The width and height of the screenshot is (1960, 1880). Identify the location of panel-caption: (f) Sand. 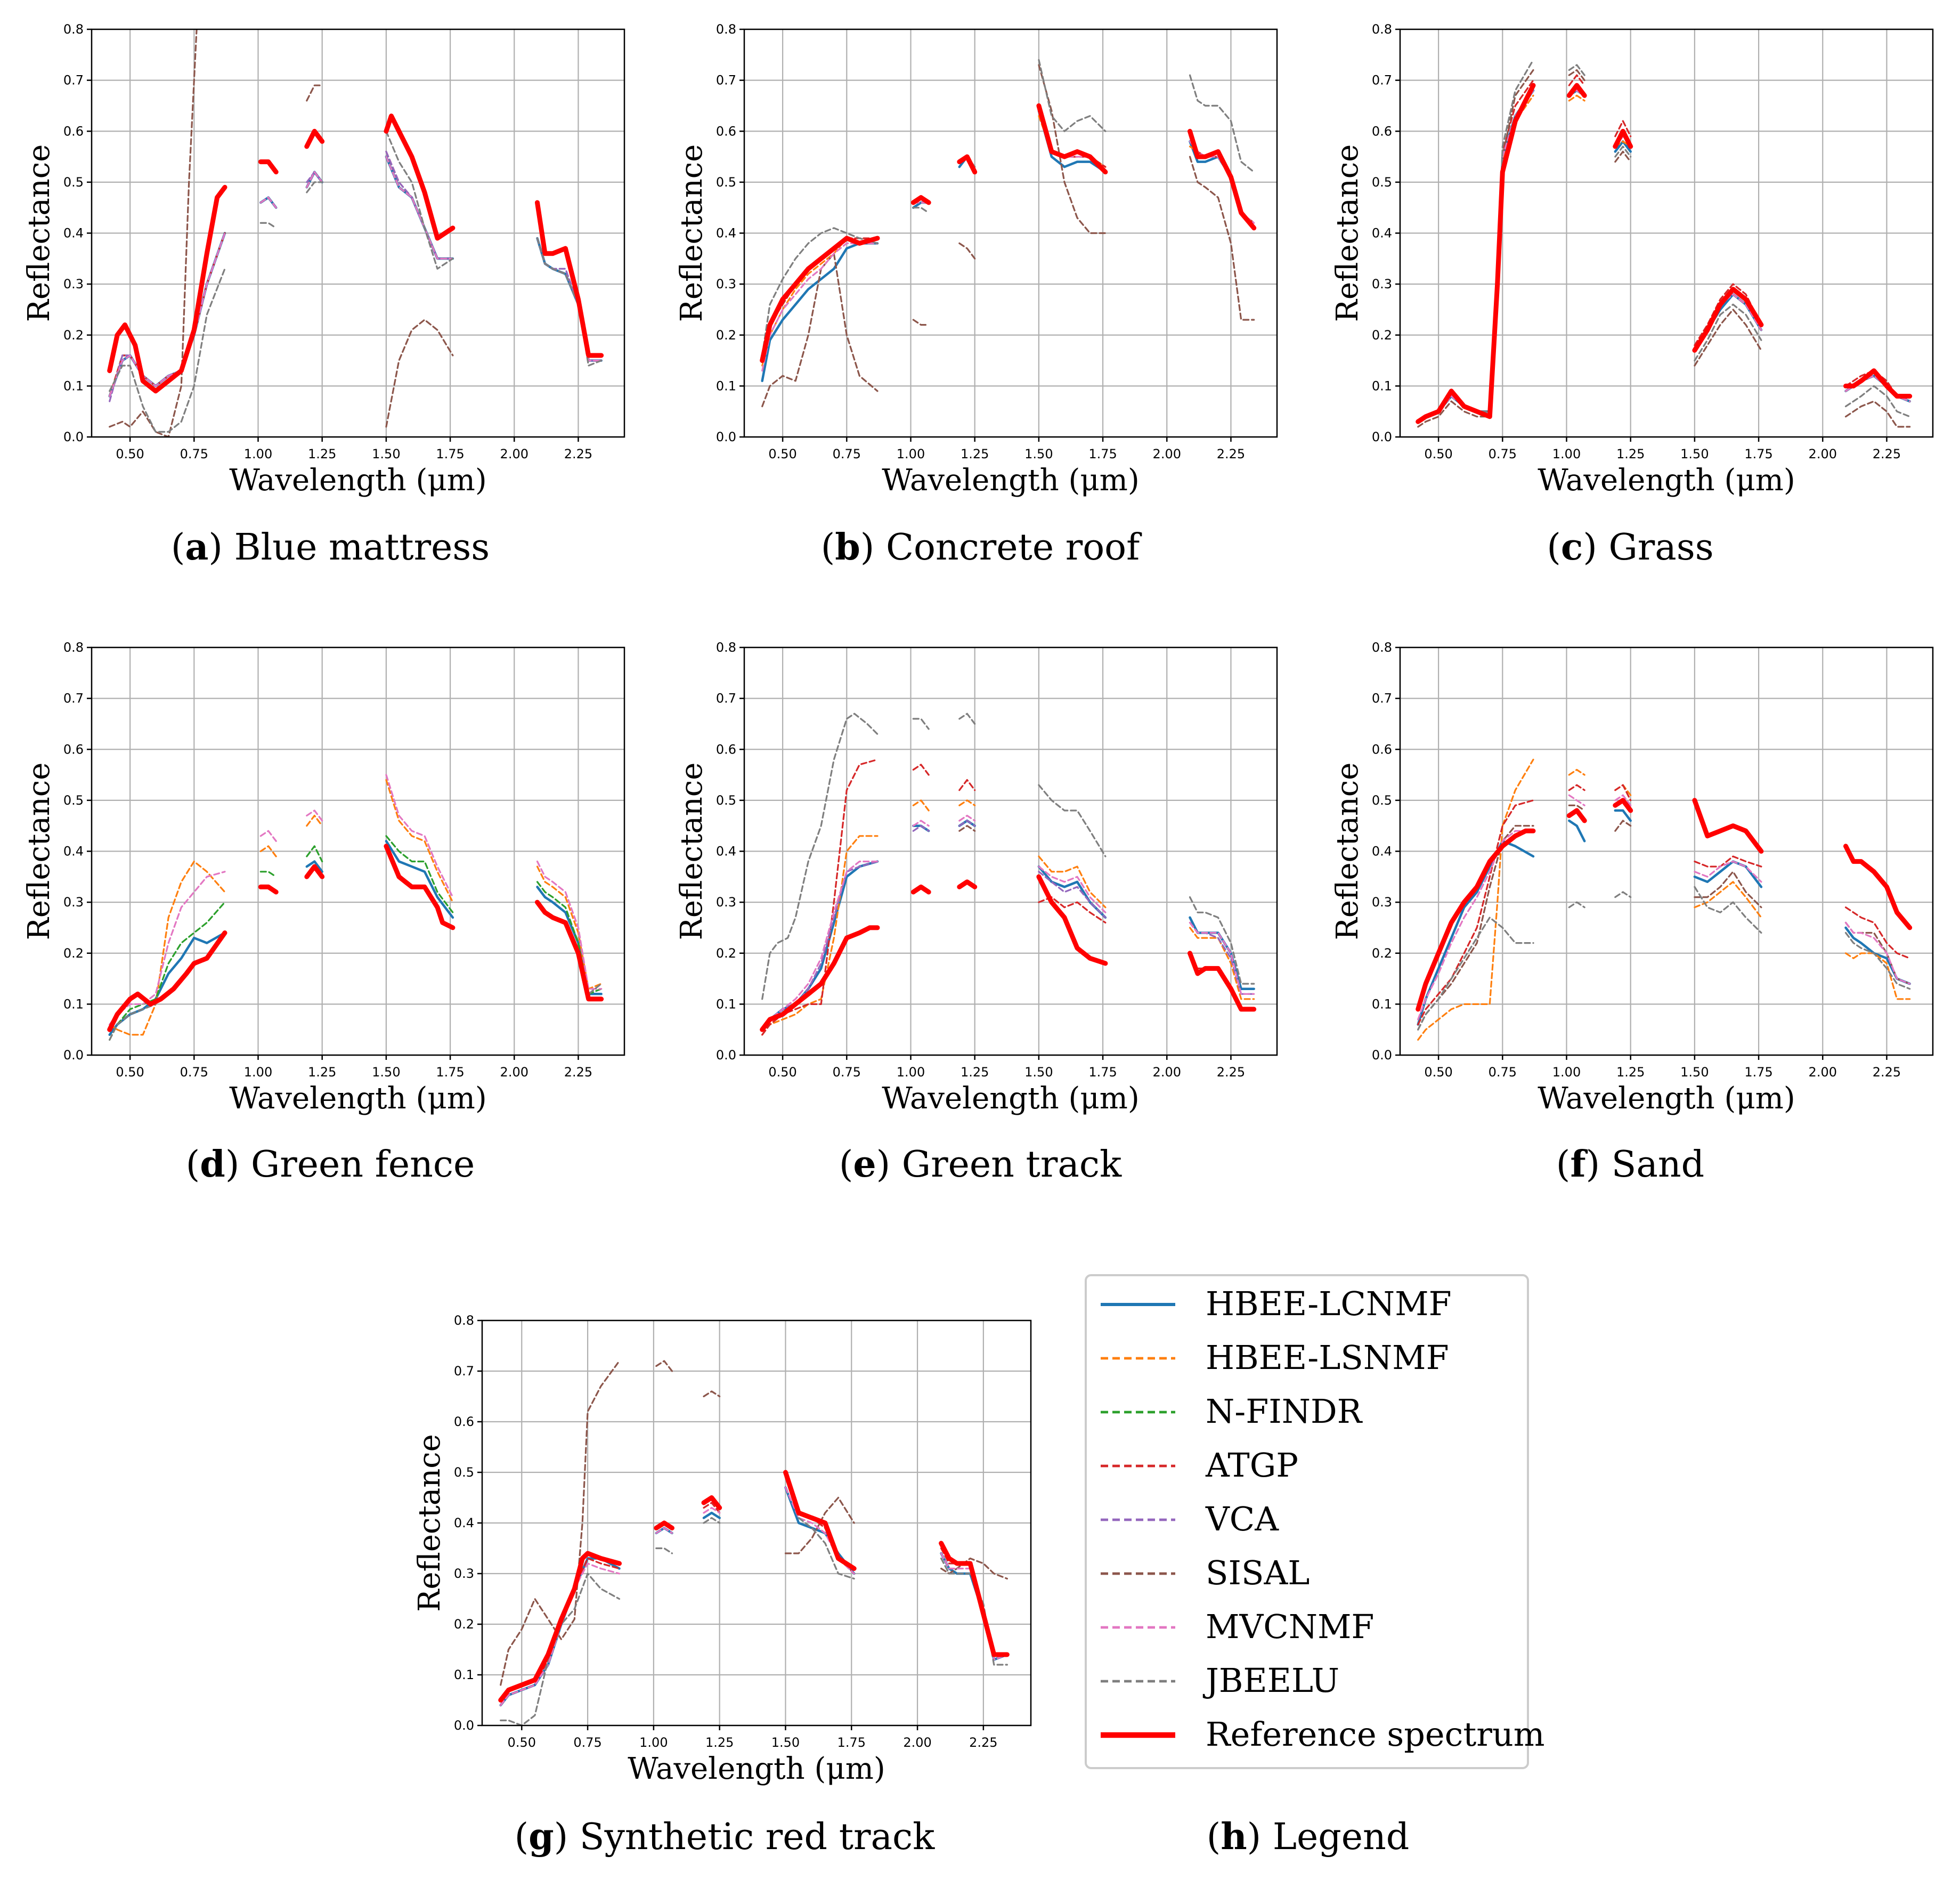
(1630, 1164).